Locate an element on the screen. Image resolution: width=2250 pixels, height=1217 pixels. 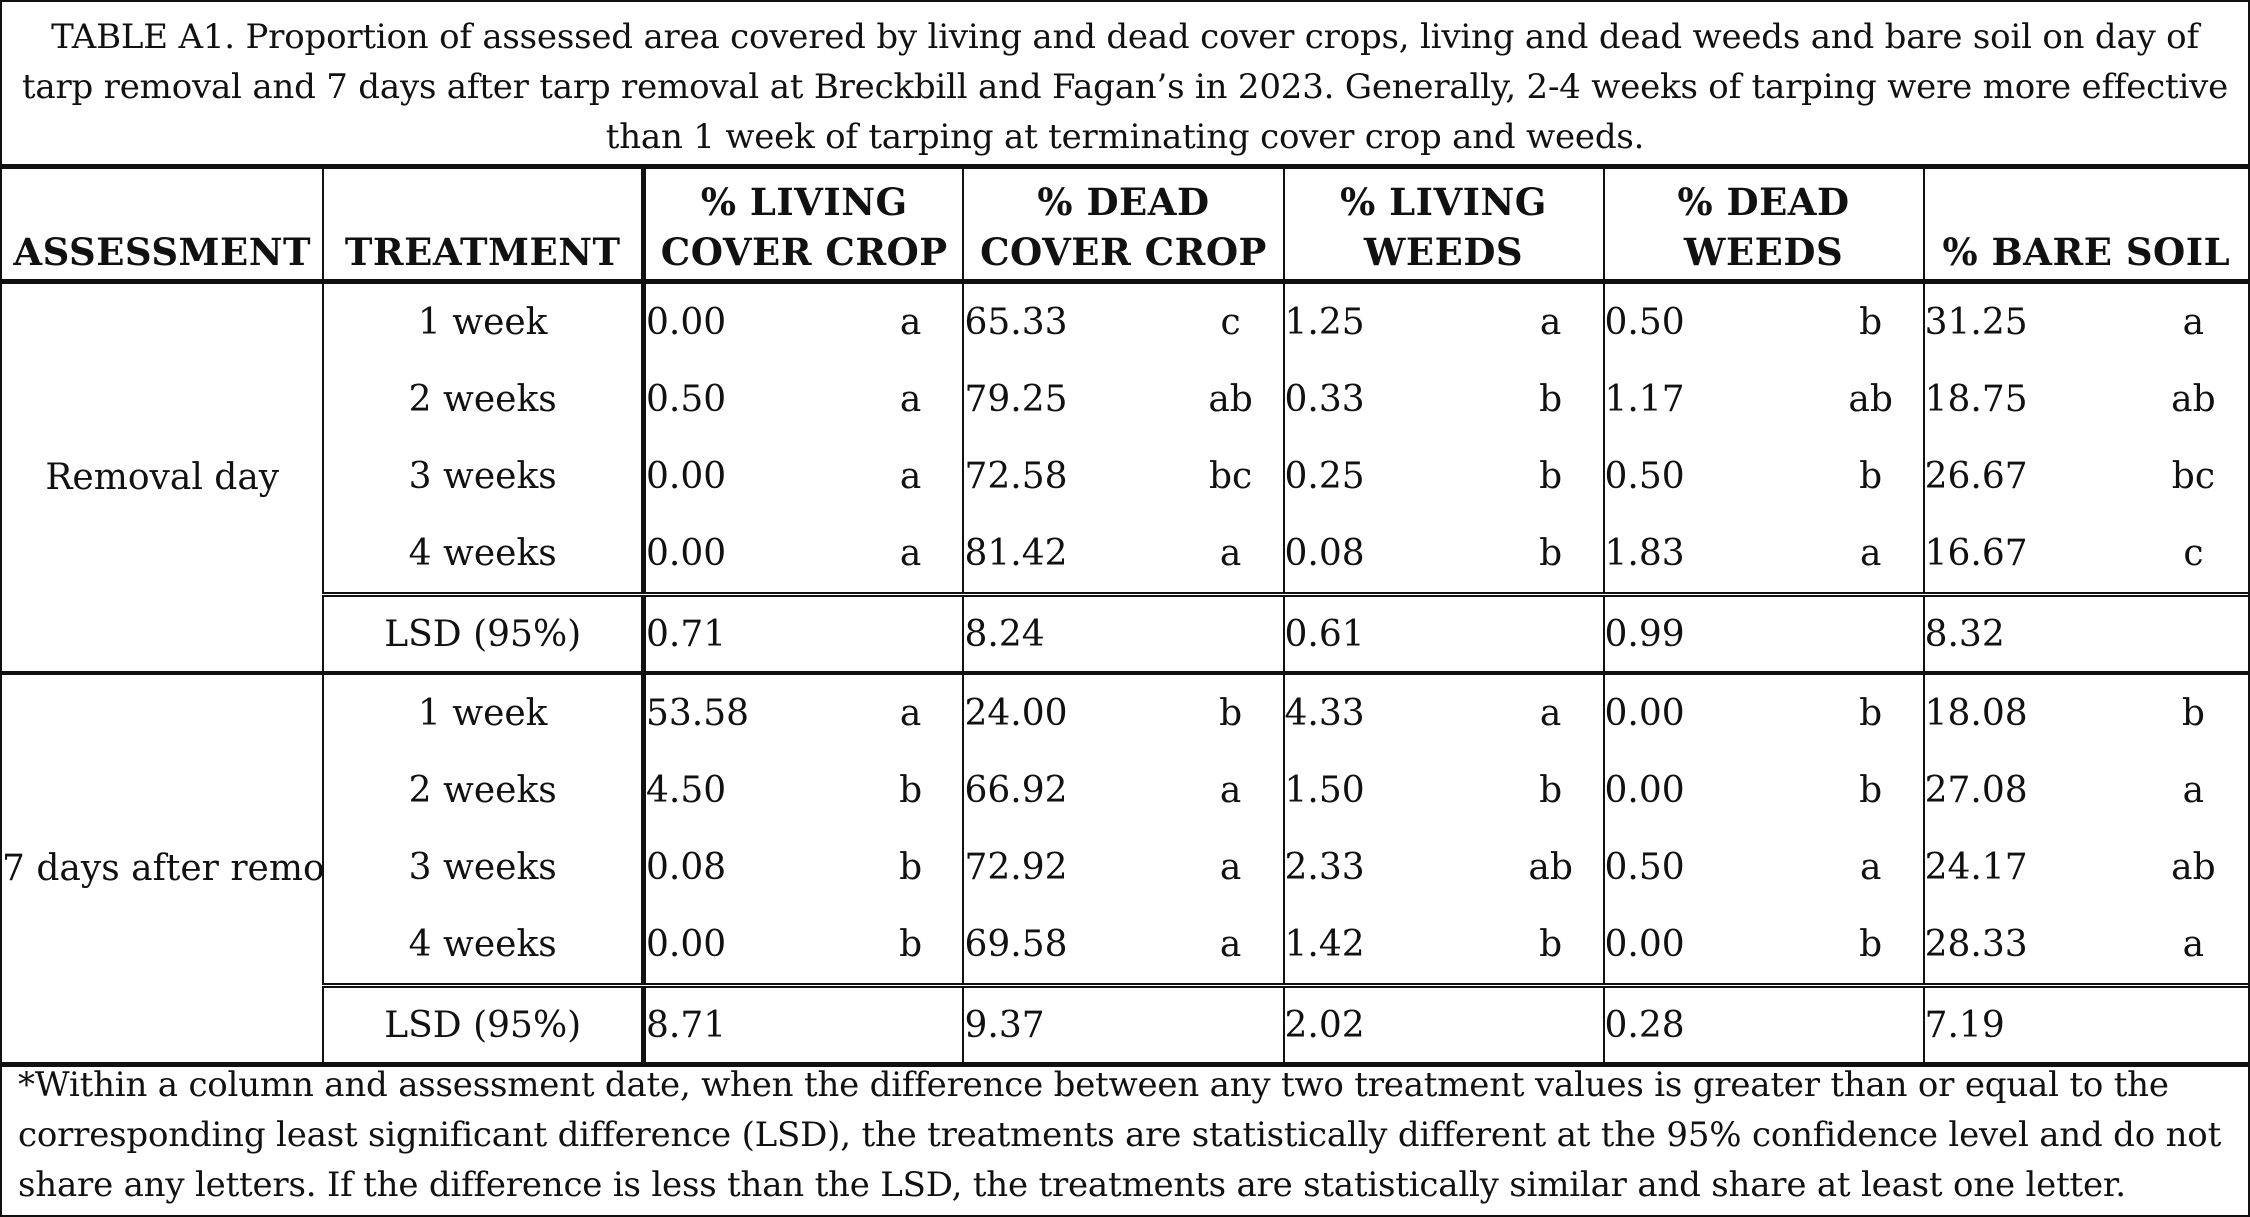
dead-weeds-letter: ab is located at coordinates (1871, 399).